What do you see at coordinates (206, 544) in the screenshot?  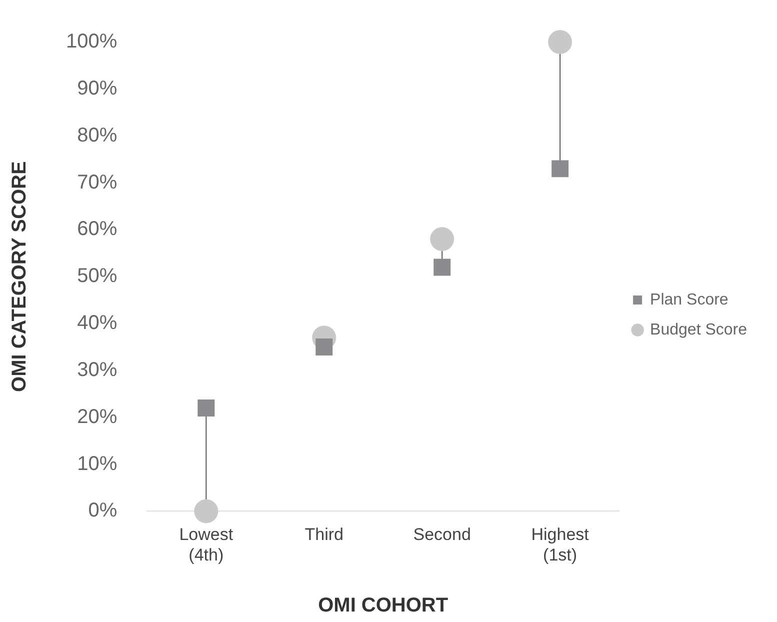 I see `x-tick-label: Lowest (4th)` at bounding box center [206, 544].